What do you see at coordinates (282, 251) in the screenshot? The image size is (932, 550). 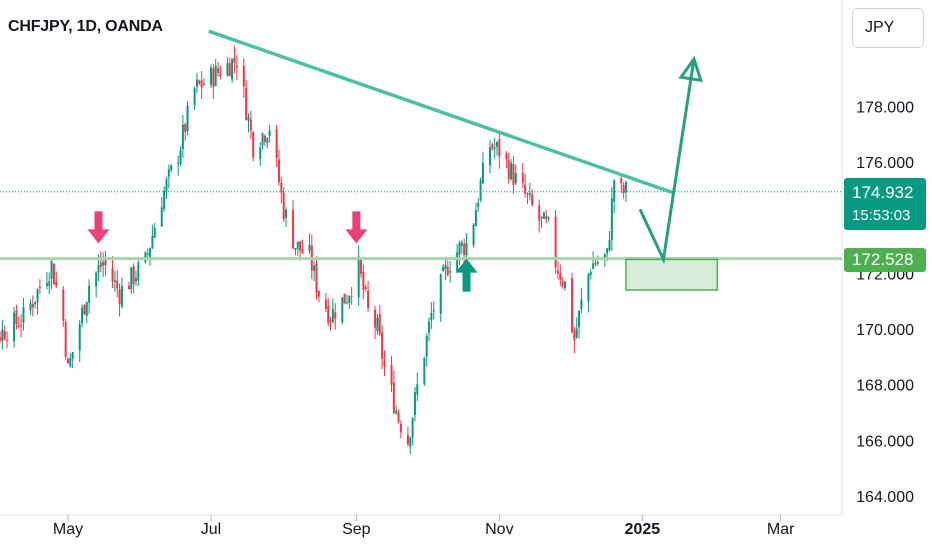 I see `arrow-markers` at bounding box center [282, 251].